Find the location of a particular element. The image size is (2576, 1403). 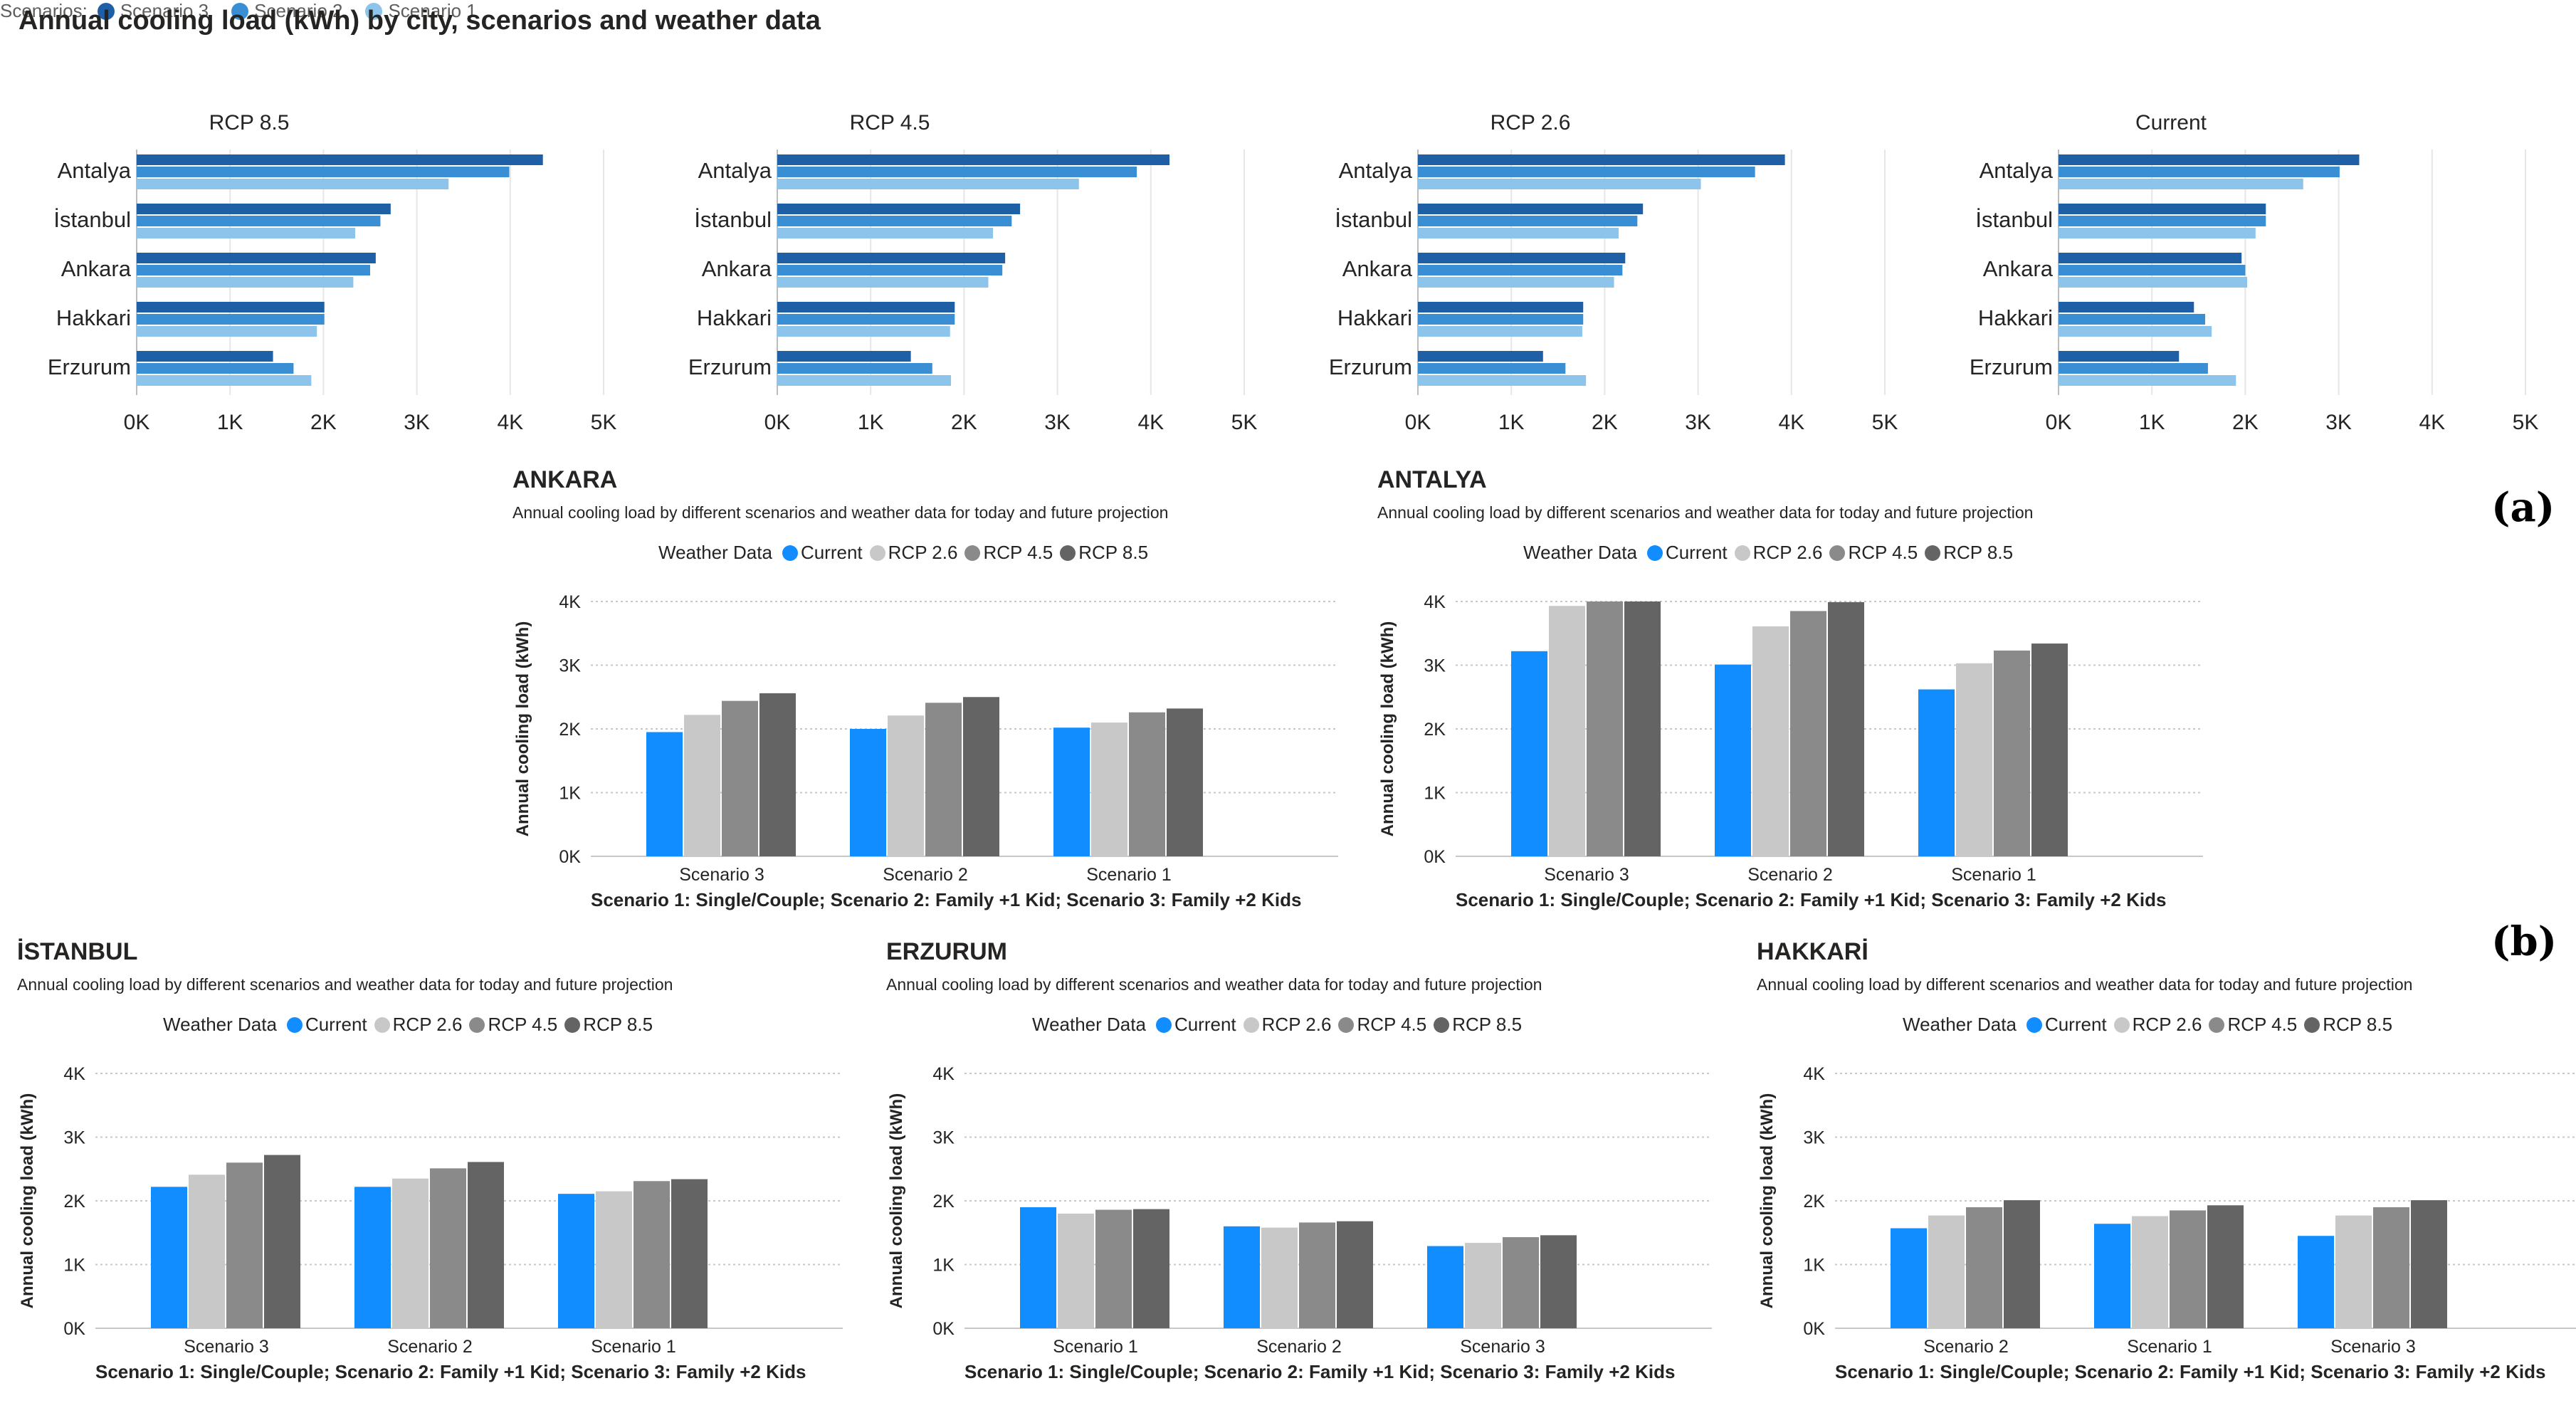

legend-item-scenario-3: Scenario 3 is located at coordinates (153, 11).